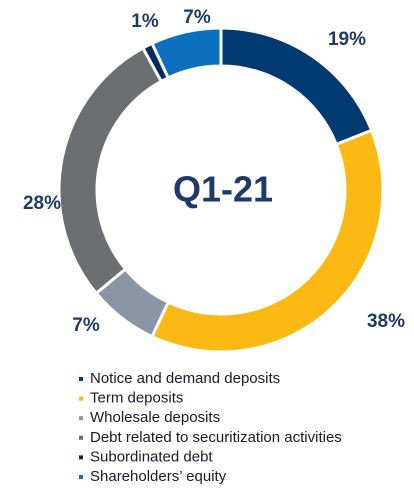 The image size is (414, 490). What do you see at coordinates (155, 417) in the screenshot?
I see `legend-label: Wholesale deposits` at bounding box center [155, 417].